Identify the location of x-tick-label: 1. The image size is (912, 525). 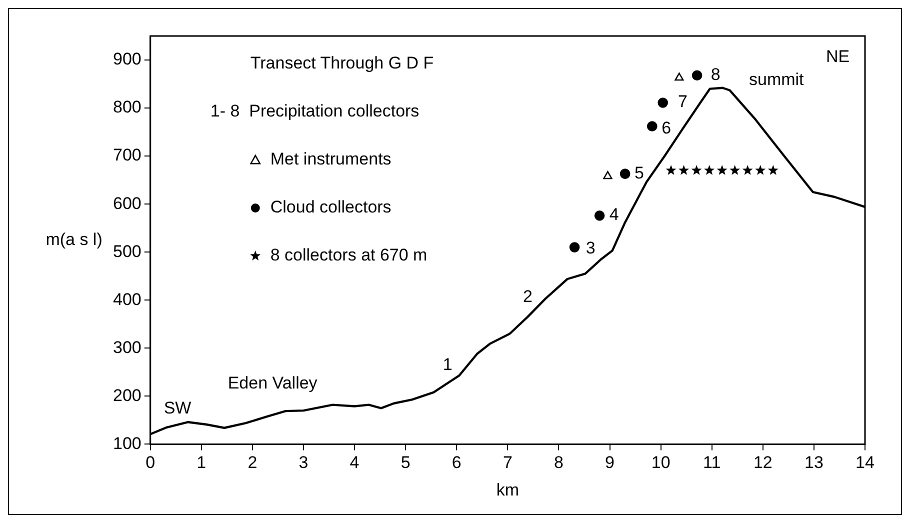
(201, 462).